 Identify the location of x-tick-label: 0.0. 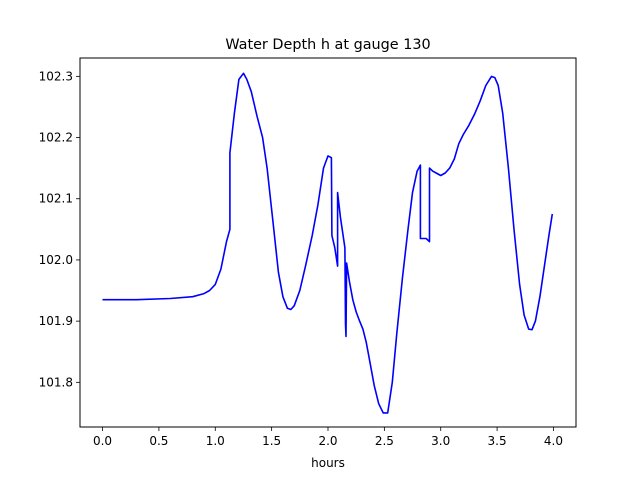
(102, 441).